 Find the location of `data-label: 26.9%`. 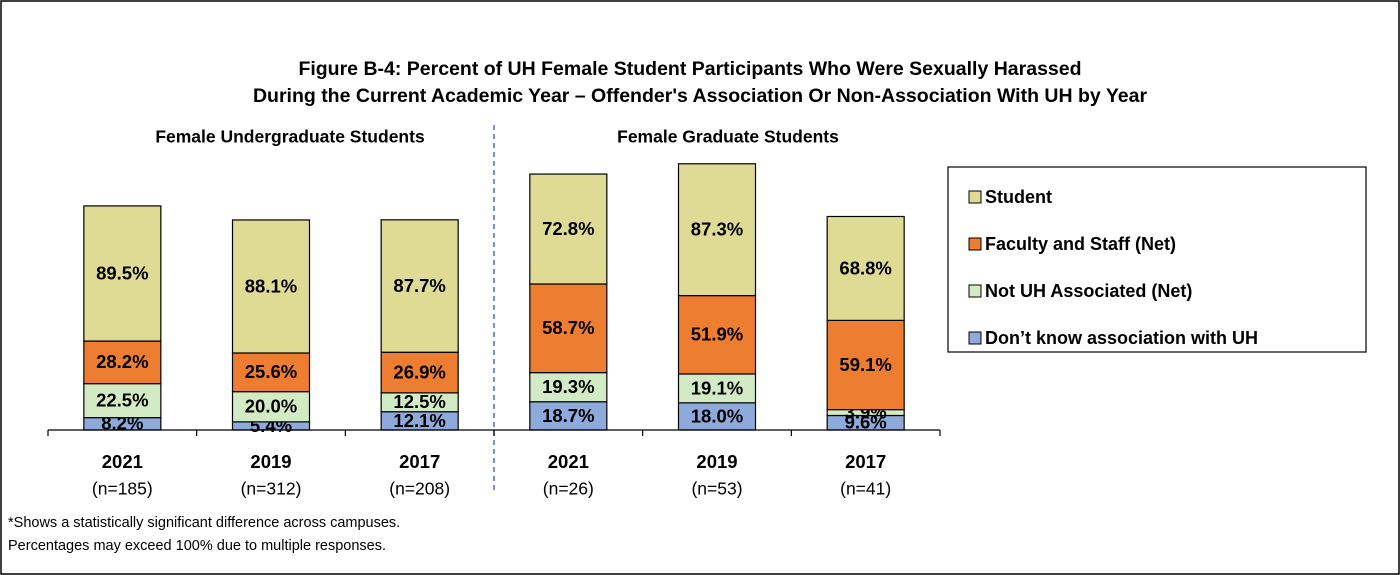

data-label: 26.9% is located at coordinates (419, 371).